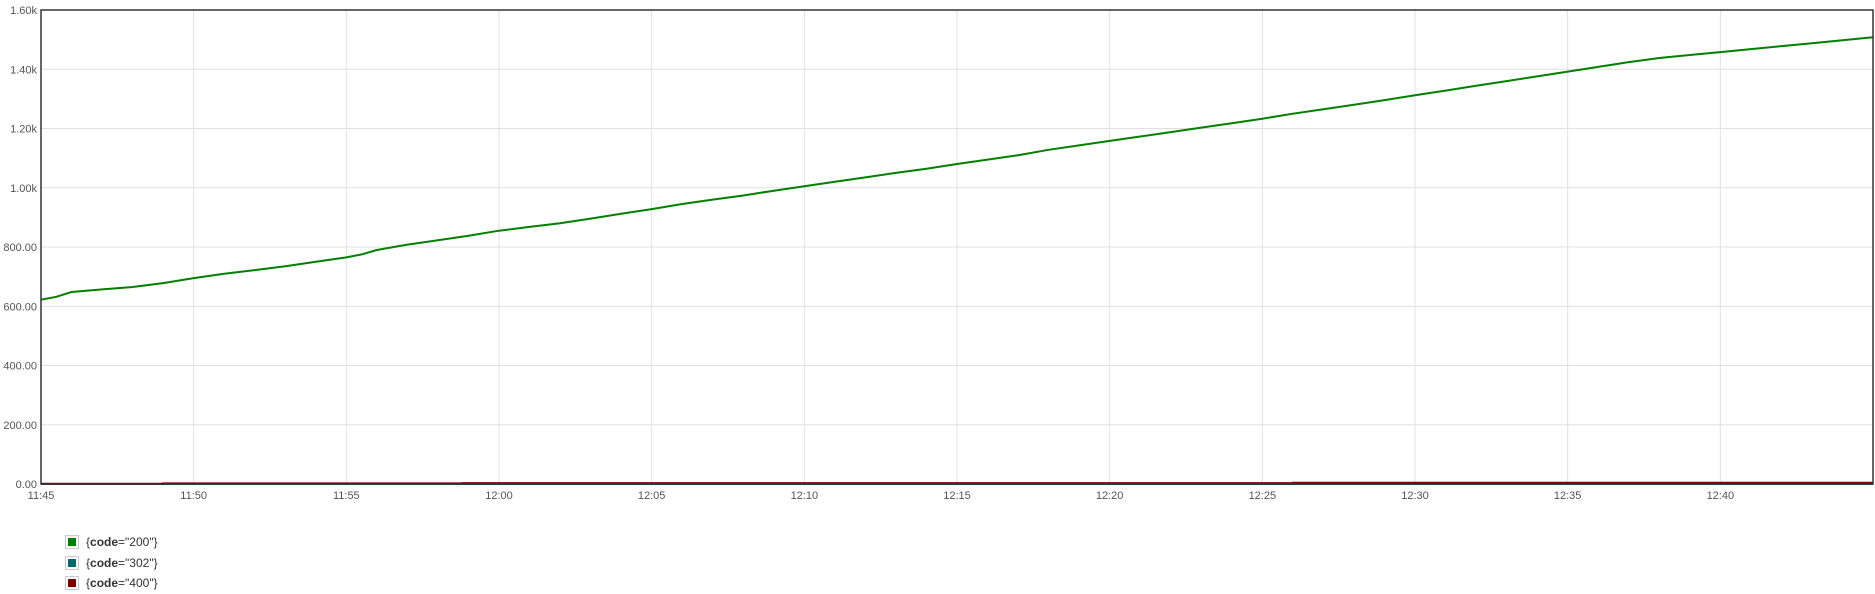 The height and width of the screenshot is (594, 1875). Describe the element at coordinates (20, 426) in the screenshot. I see `y-tick-label: 200.00` at that location.